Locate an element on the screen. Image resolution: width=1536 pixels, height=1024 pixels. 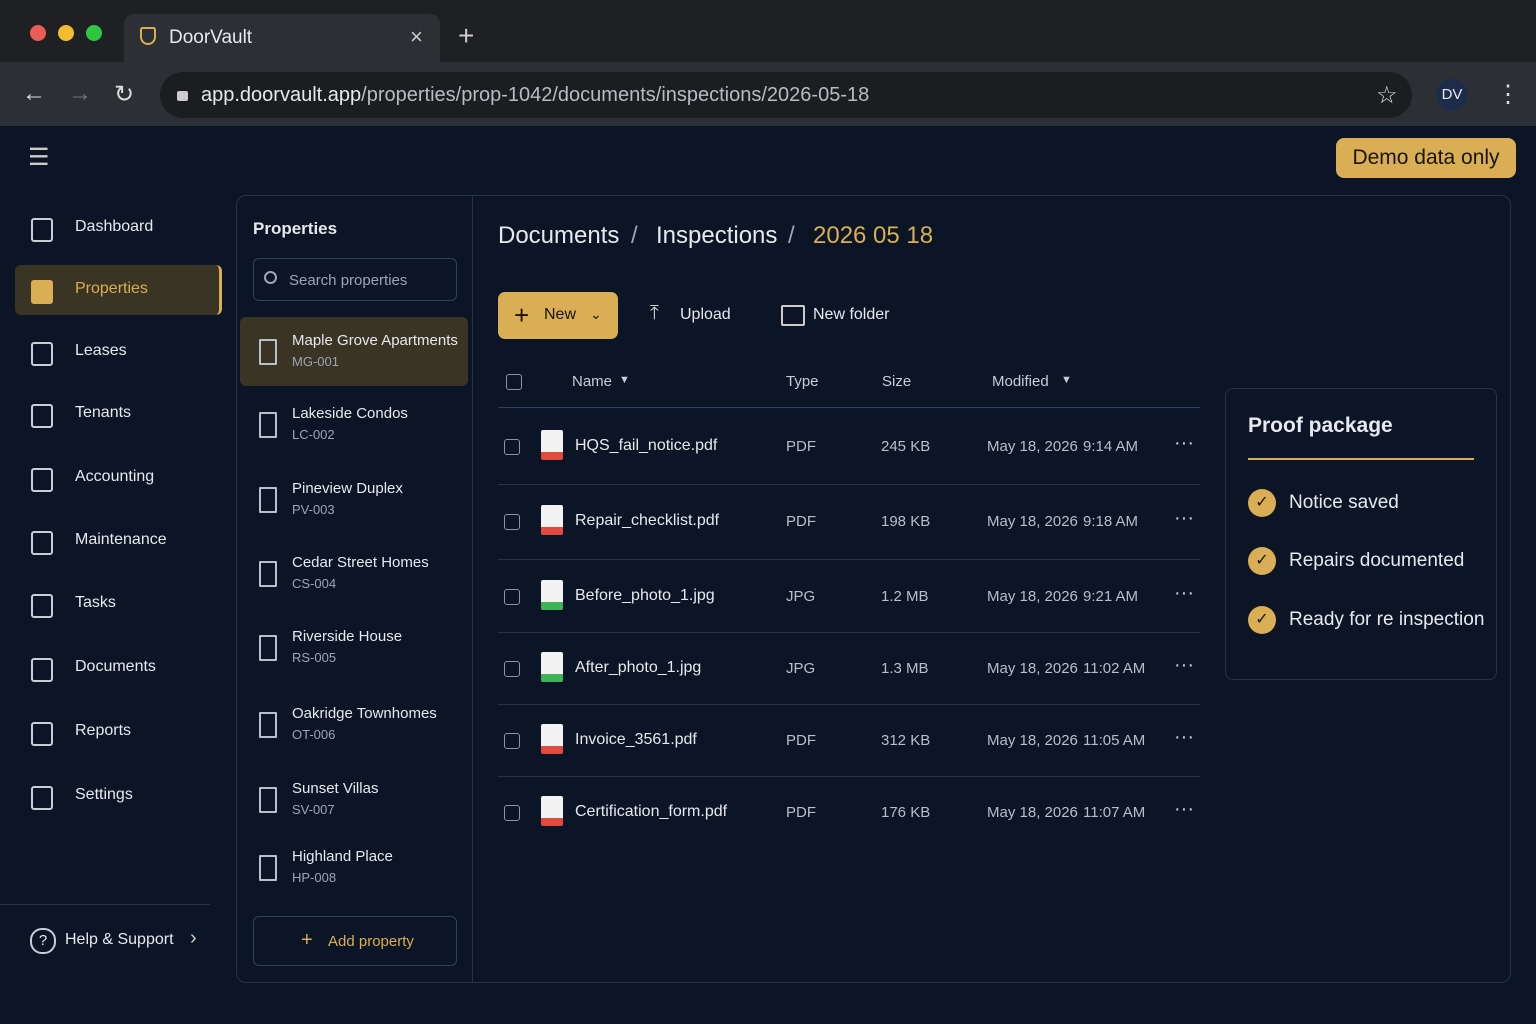
search is located at coordinates (355, 279).